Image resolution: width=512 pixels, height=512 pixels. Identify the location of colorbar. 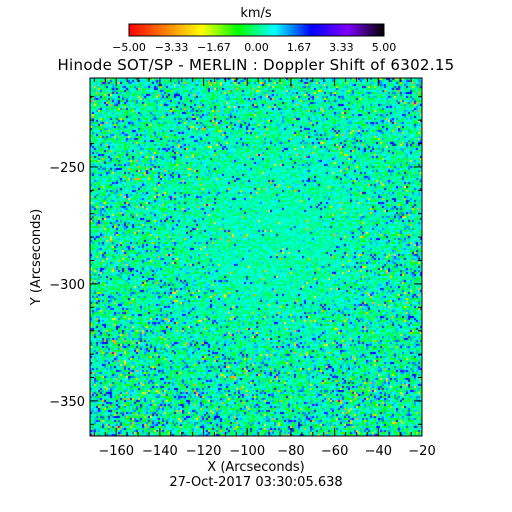
(256, 30).